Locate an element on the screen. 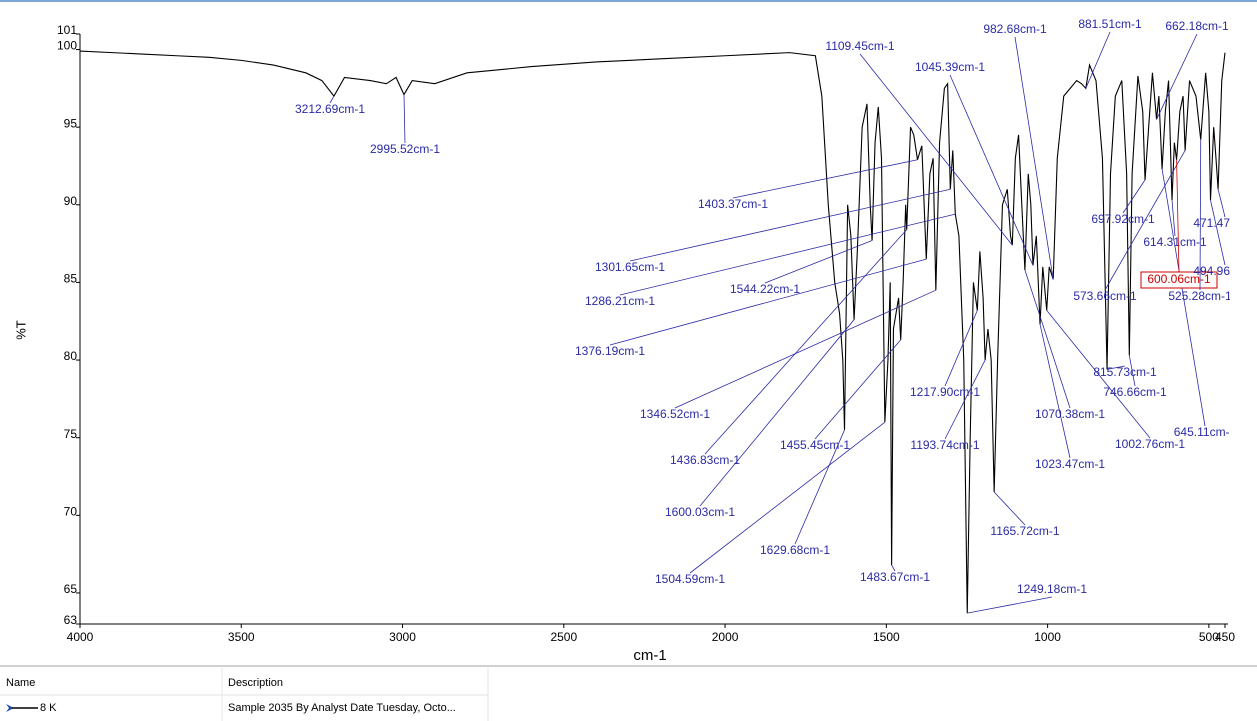 This screenshot has height=721, width=1257. peak-label: 1629.68cm-1 is located at coordinates (795, 550).